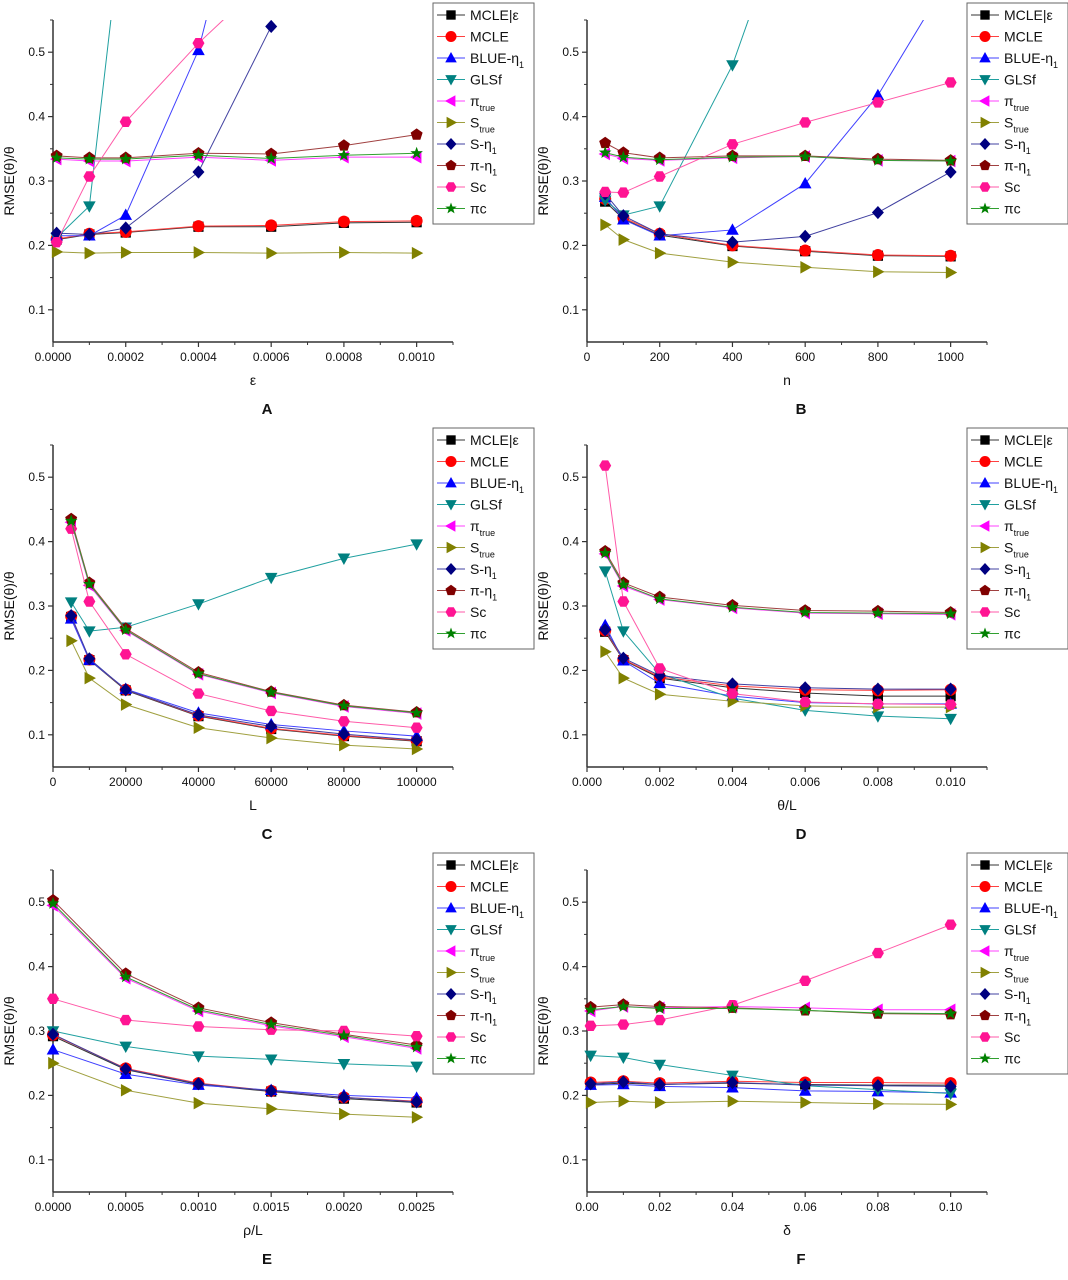 This screenshot has height=1280, width=1068. Describe the element at coordinates (450, 951) in the screenshot. I see `legend-marker-pi_true` at that location.